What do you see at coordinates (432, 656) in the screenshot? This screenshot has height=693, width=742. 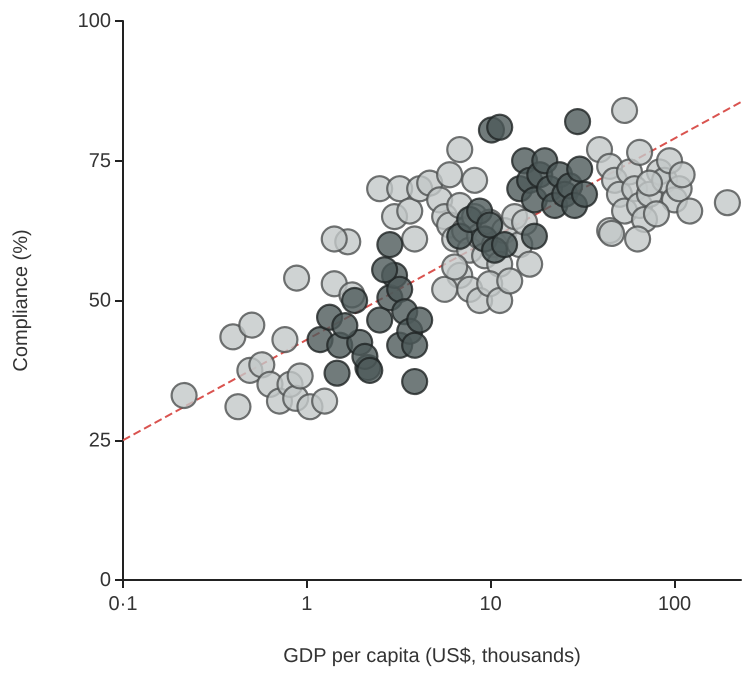 I see `x-axis-title: GDP per capita (US$, thousands)` at bounding box center [432, 656].